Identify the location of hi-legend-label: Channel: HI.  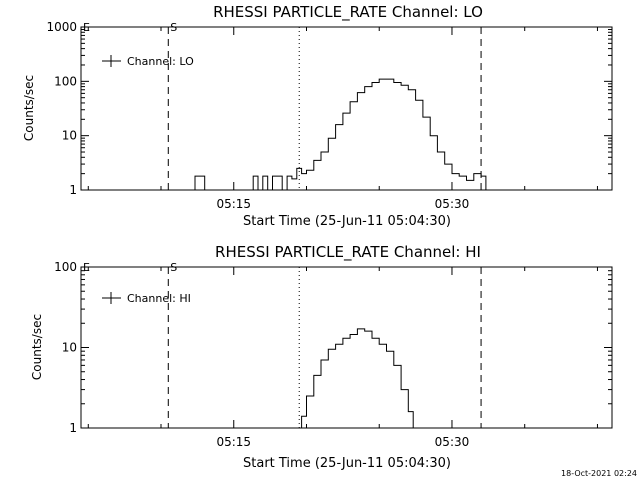
(159, 298).